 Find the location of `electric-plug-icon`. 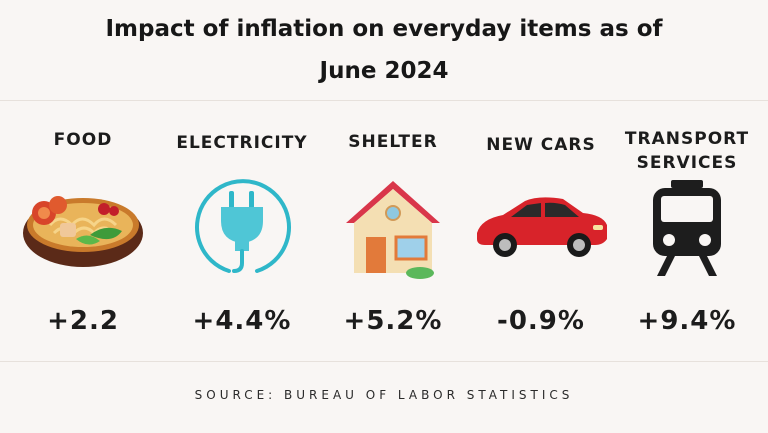

electric-plug-icon is located at coordinates (242, 228).